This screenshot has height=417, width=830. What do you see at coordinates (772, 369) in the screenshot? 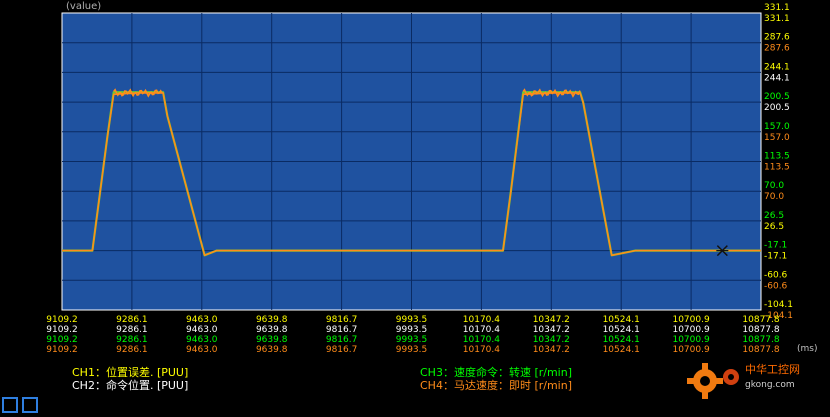
I see `watermark-text: 中华工控网` at bounding box center [772, 369].